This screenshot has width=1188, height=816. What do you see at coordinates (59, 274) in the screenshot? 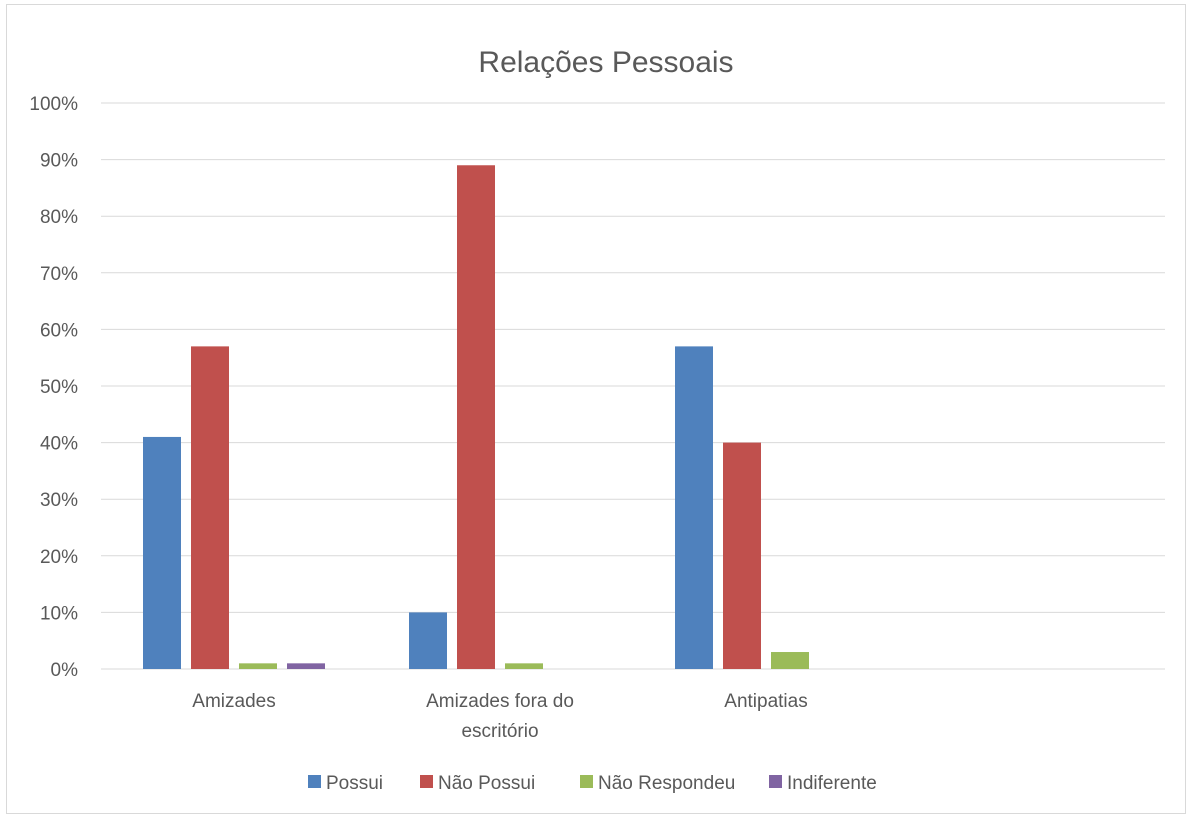
I see `y-tick-label: 70%` at bounding box center [59, 274].